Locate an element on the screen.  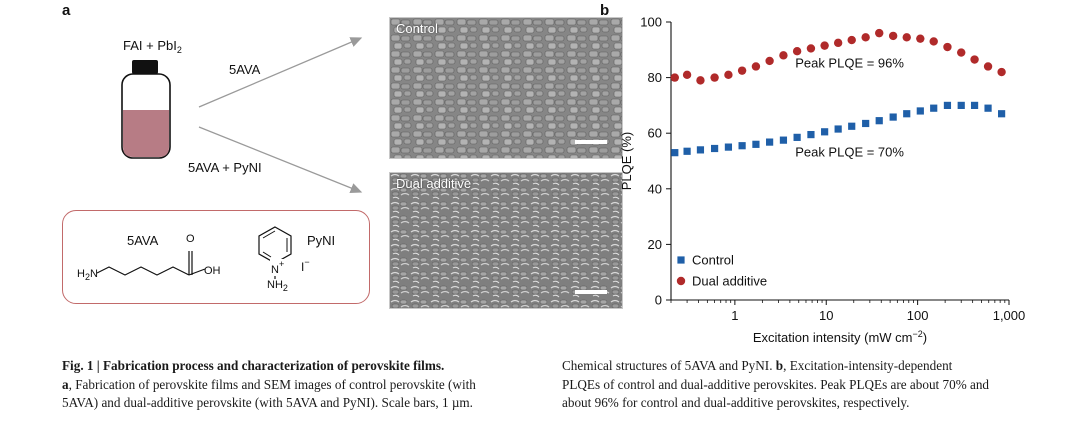
arrow-top-label: 5AVA is located at coordinates (245, 69).